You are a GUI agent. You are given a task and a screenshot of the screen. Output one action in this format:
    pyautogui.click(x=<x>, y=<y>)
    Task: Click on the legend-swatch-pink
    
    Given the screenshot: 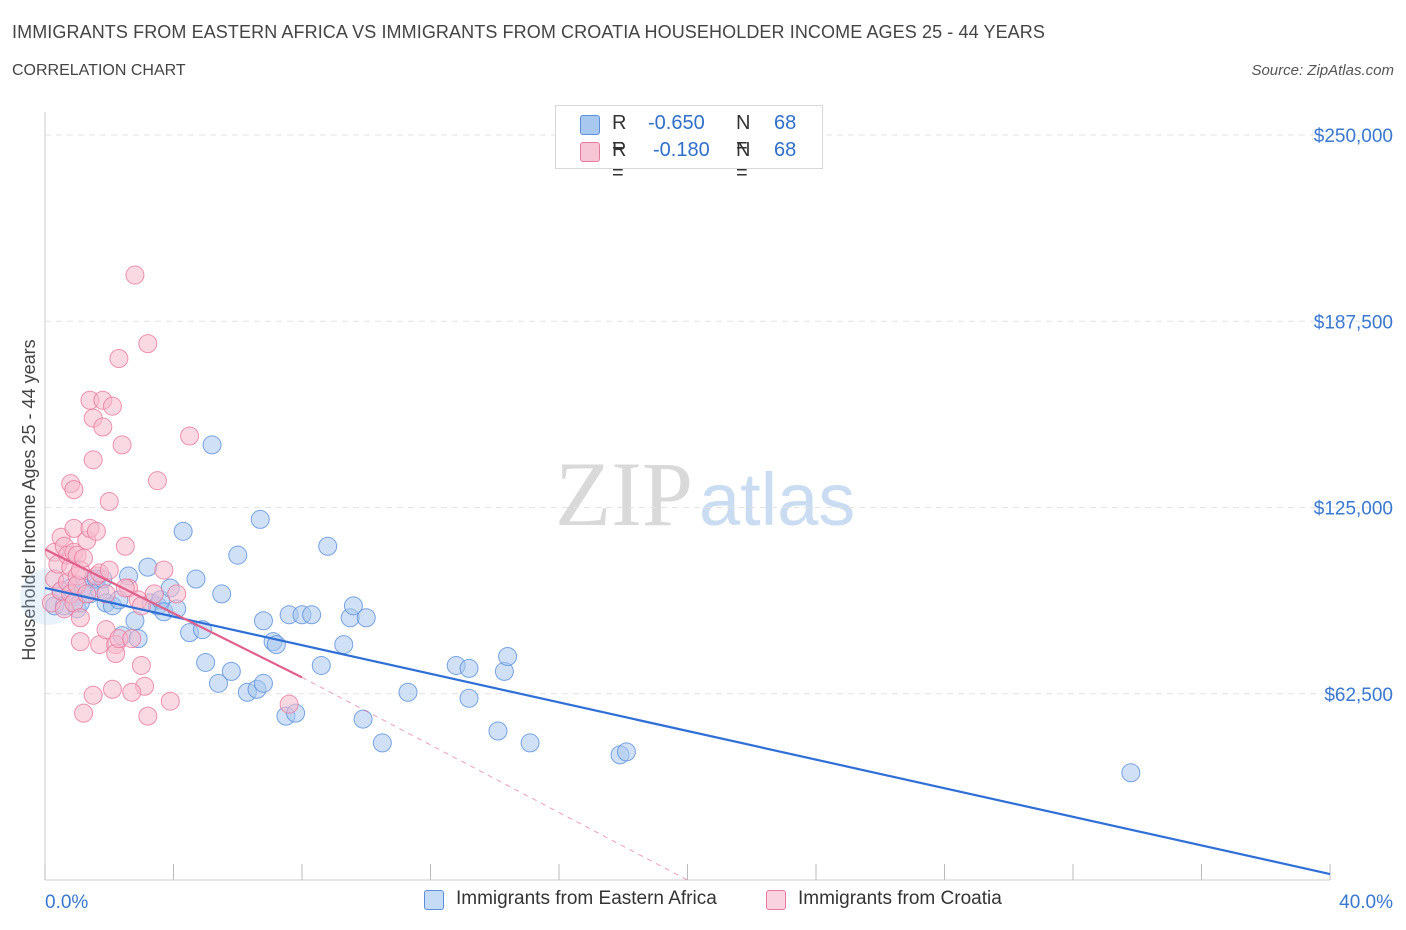 What is the action you would take?
    pyautogui.click(x=590, y=152)
    